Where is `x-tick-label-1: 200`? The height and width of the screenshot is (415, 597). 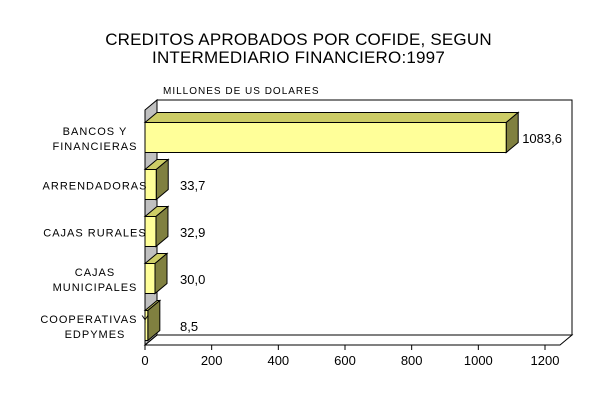
x-tick-label-1: 200 is located at coordinates (212, 360).